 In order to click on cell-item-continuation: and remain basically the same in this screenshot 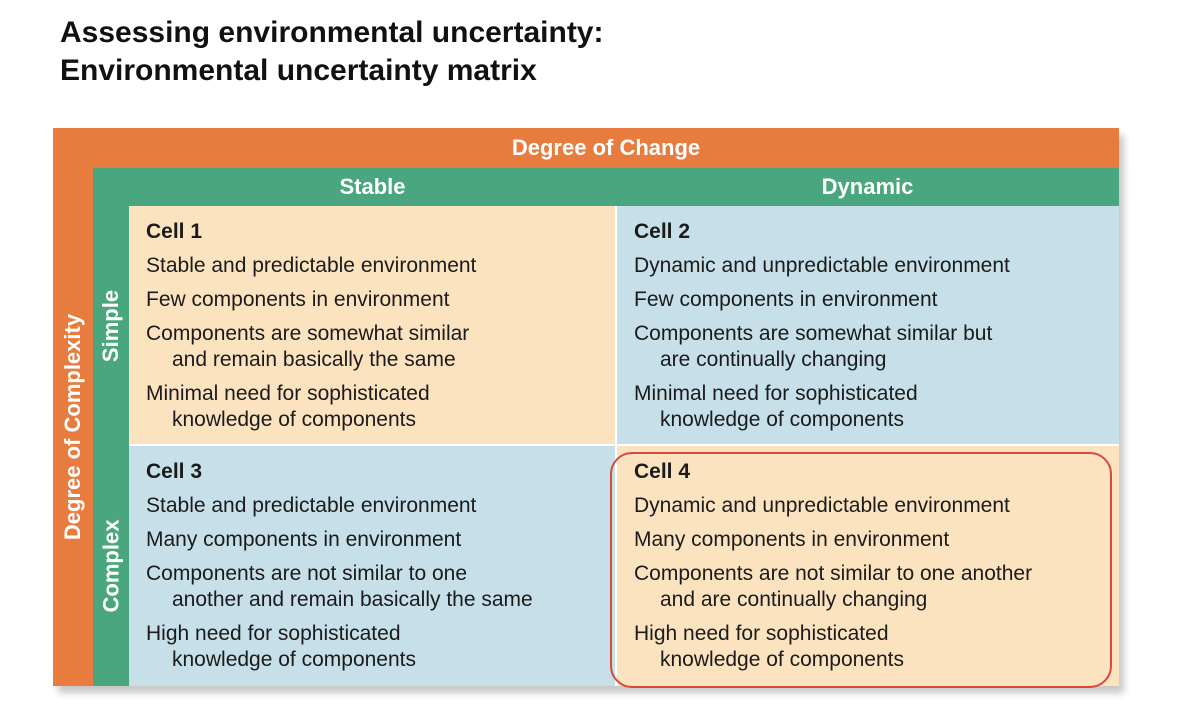, I will do `click(314, 359)`.